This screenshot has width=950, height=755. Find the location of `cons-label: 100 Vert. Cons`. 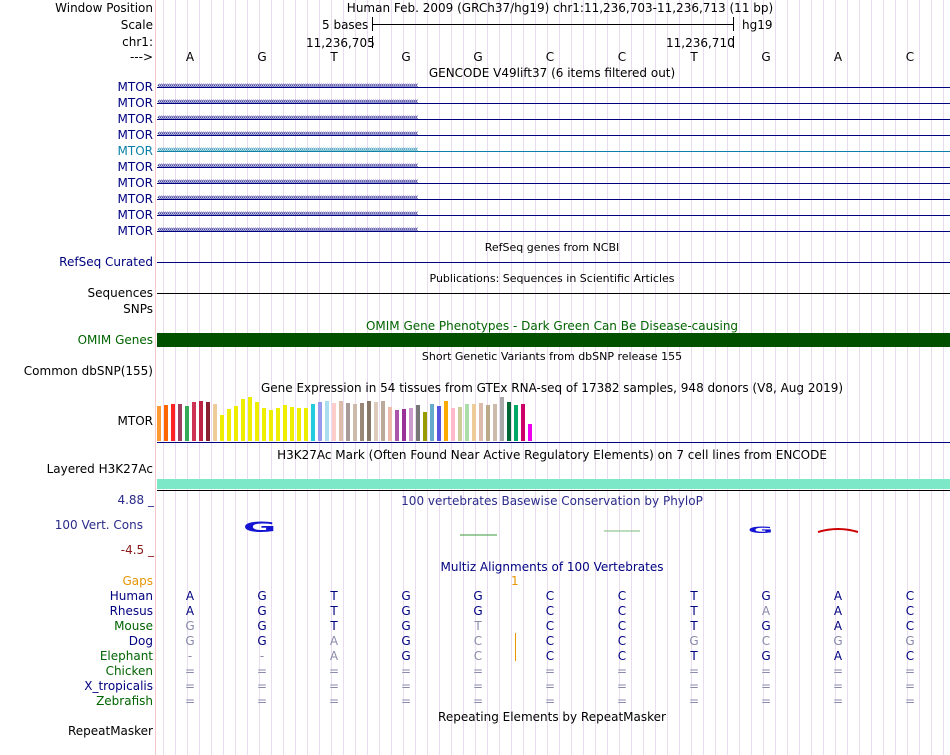

cons-label: 100 Vert. Cons is located at coordinates (98, 525).